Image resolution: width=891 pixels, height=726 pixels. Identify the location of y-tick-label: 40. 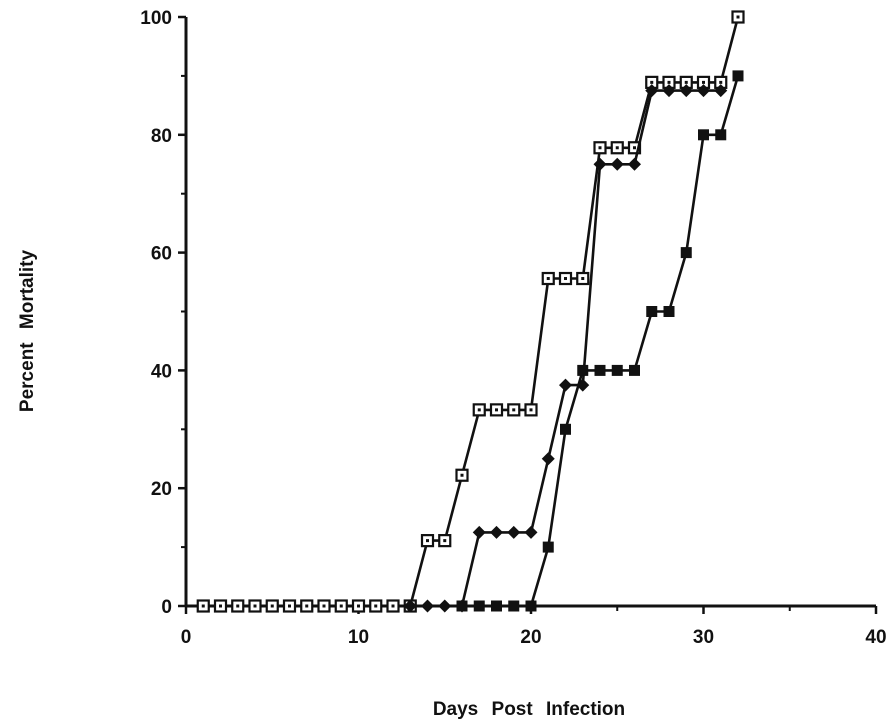
(161, 371).